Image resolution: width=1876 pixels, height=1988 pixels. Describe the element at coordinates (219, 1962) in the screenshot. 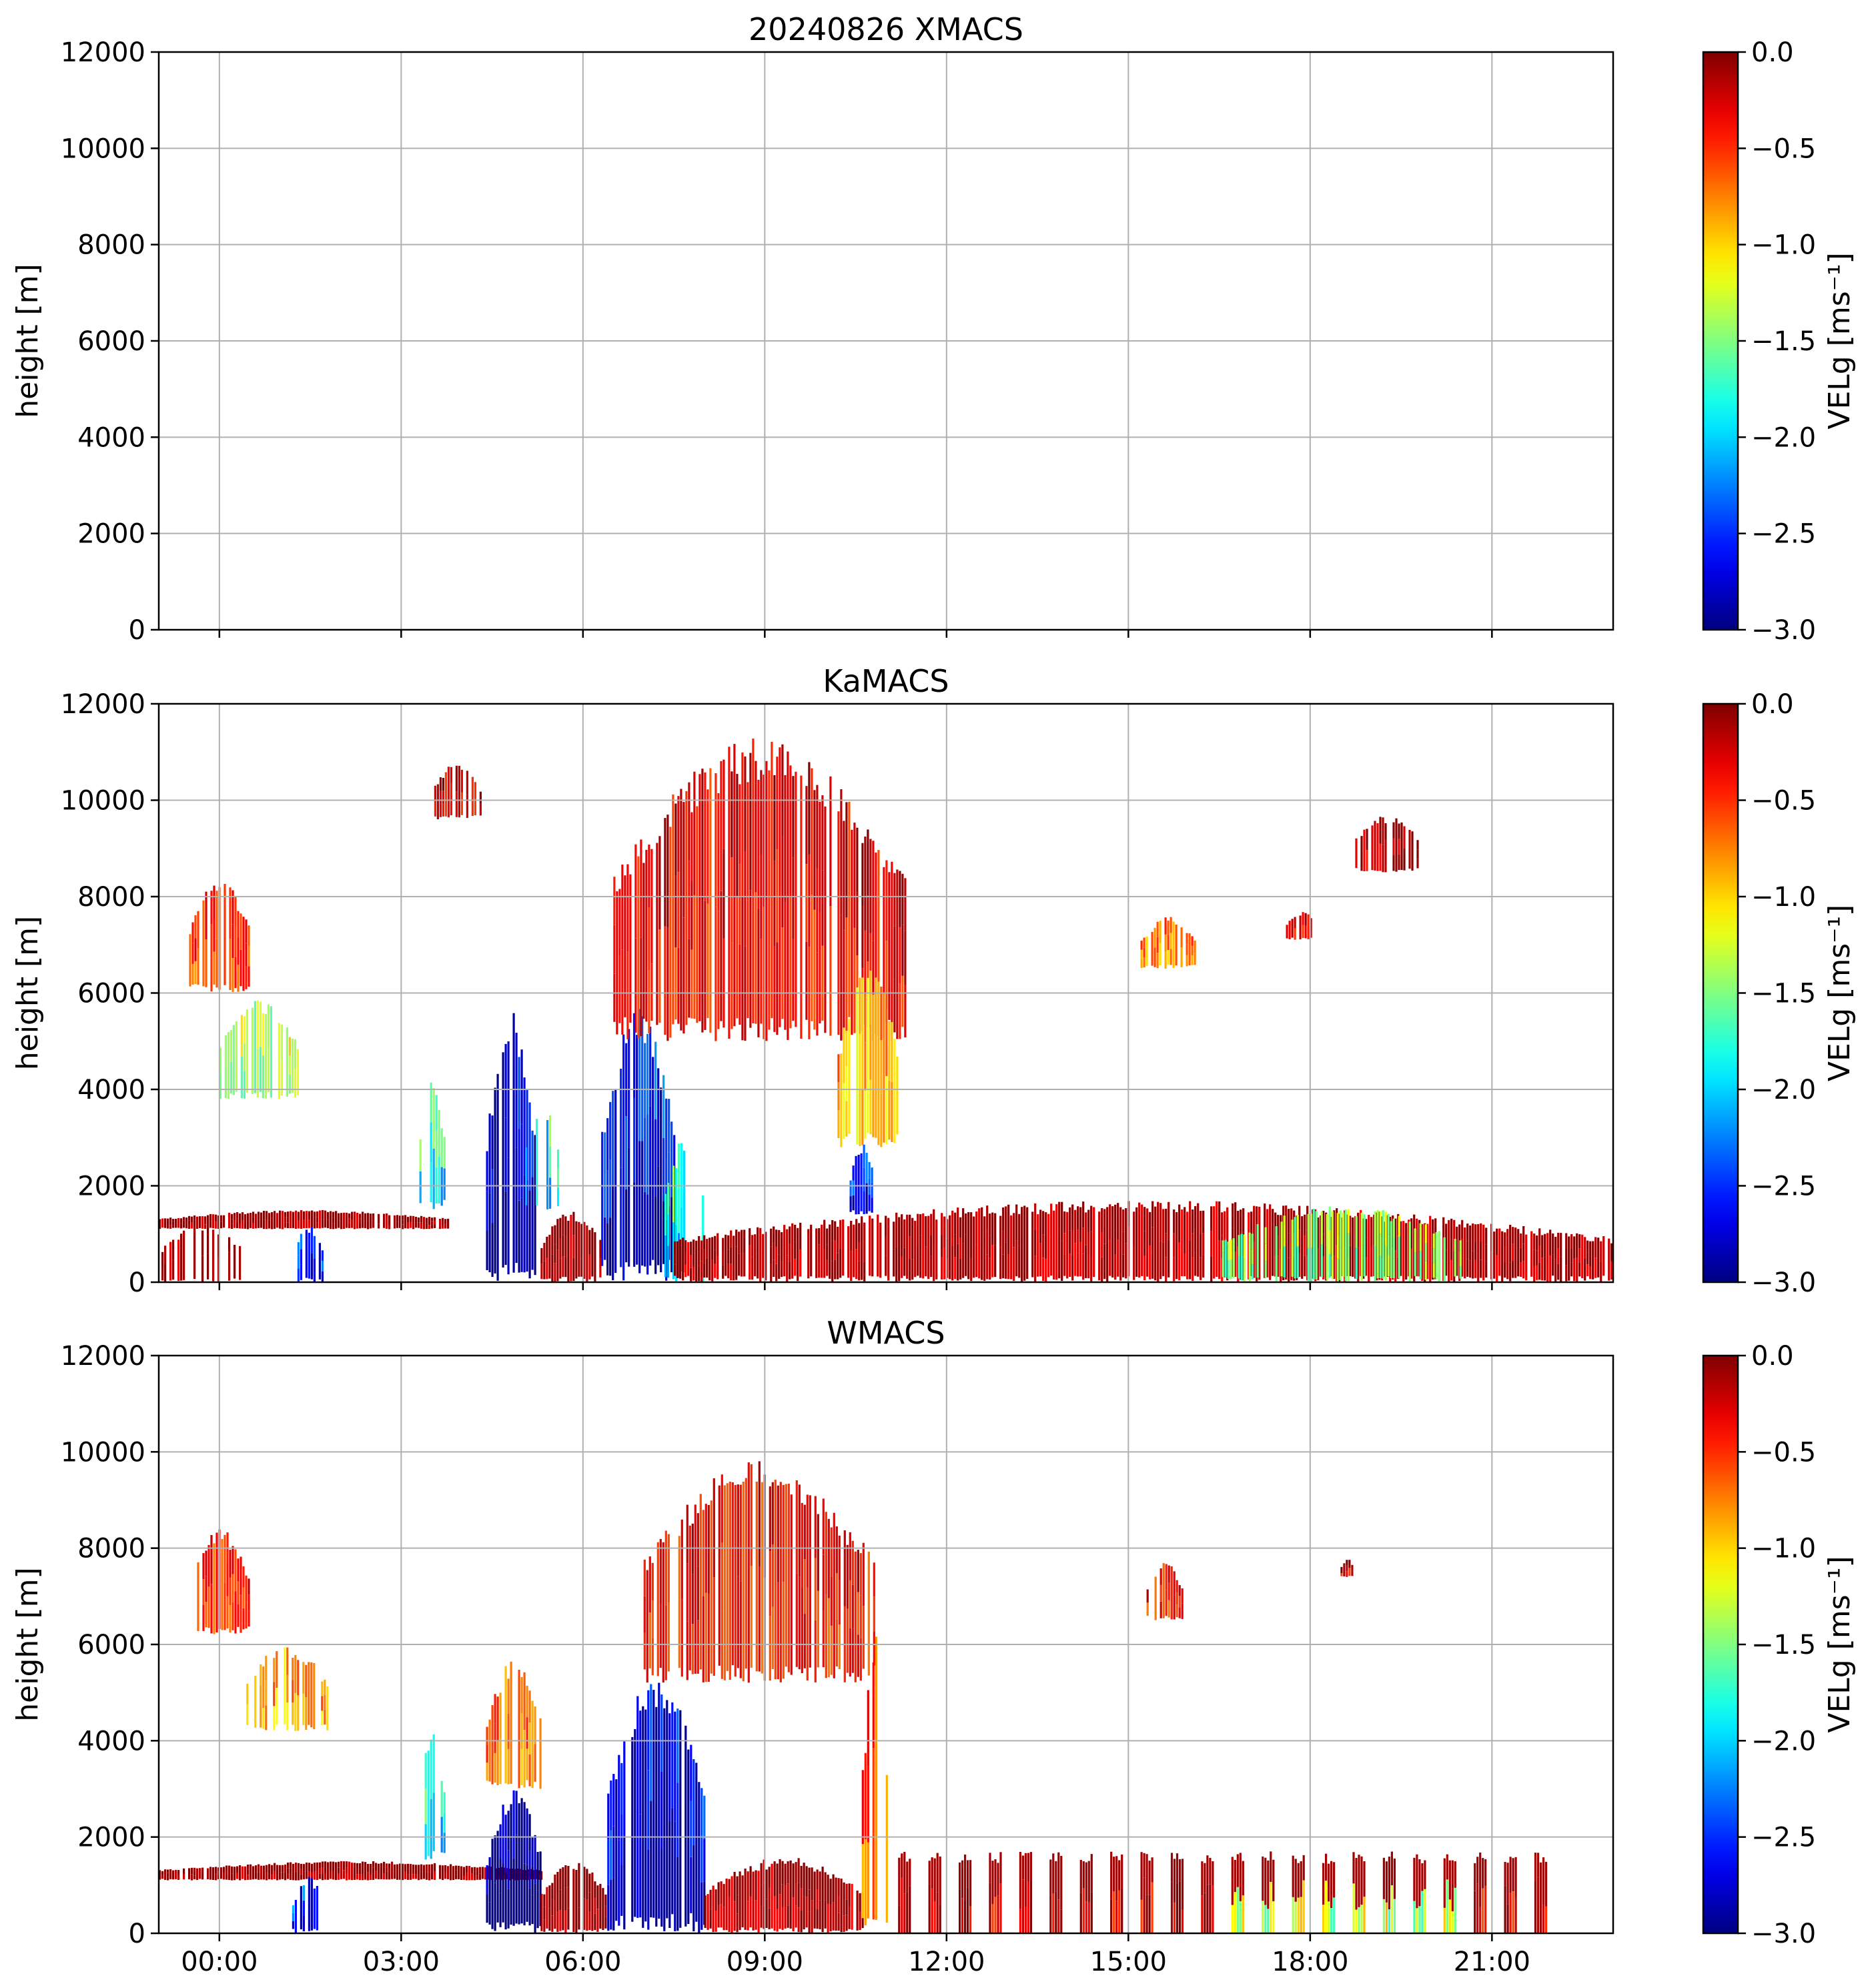

I see `x-tick-label: 00:00` at that location.